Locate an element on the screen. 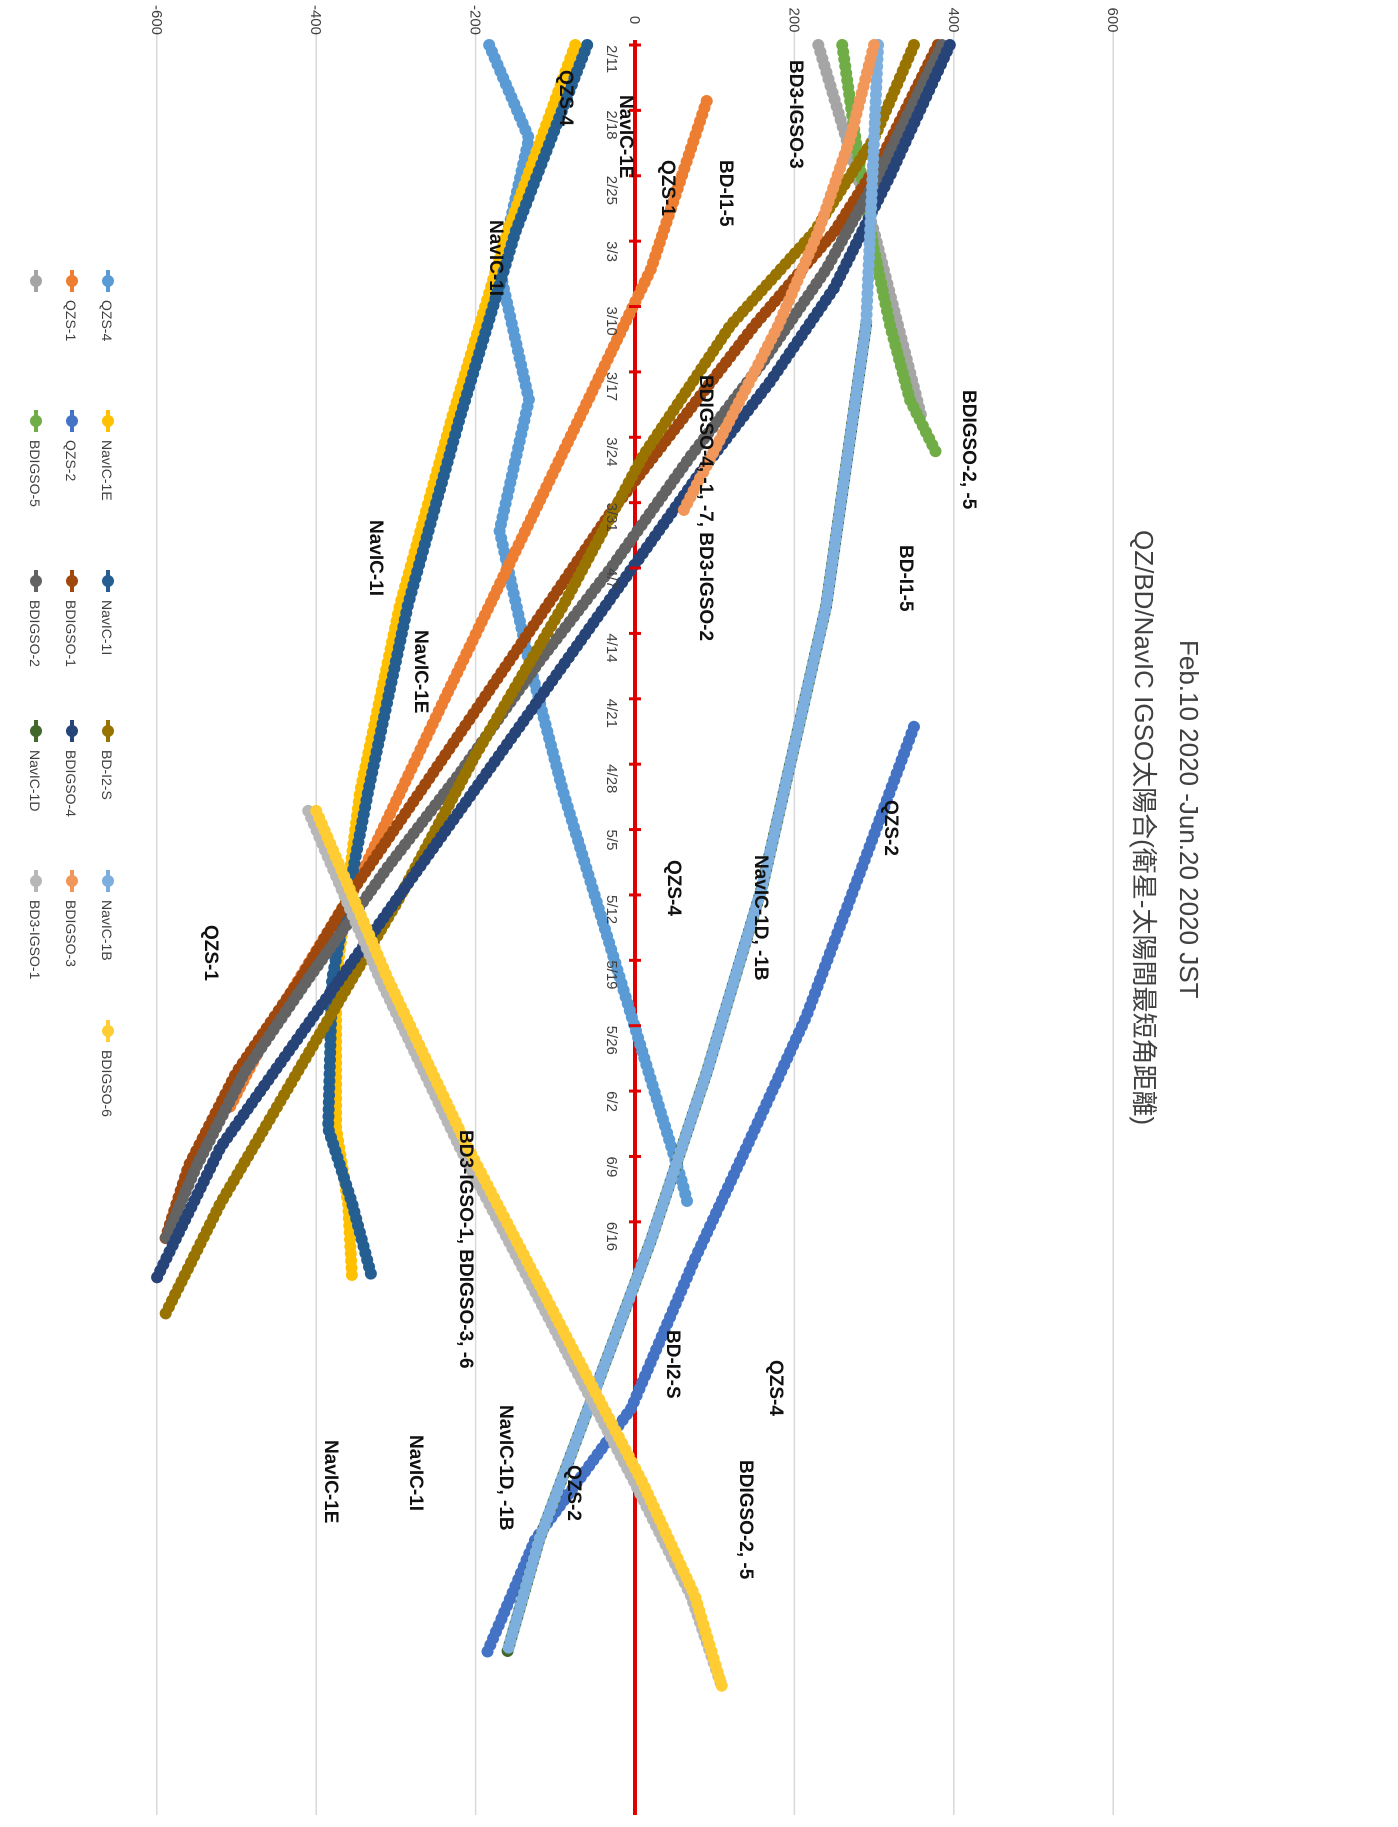  legend-item: QZS-1 is located at coordinates (71, 305).